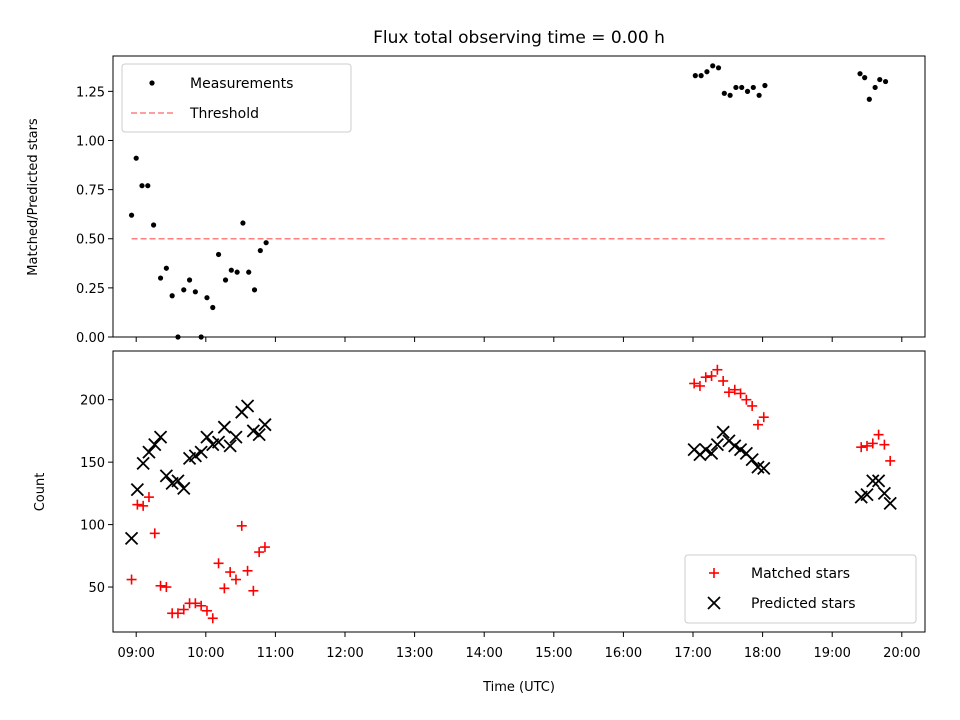 This screenshot has width=960, height=720. I want to click on x-tick-label: 09:00, so click(135, 653).